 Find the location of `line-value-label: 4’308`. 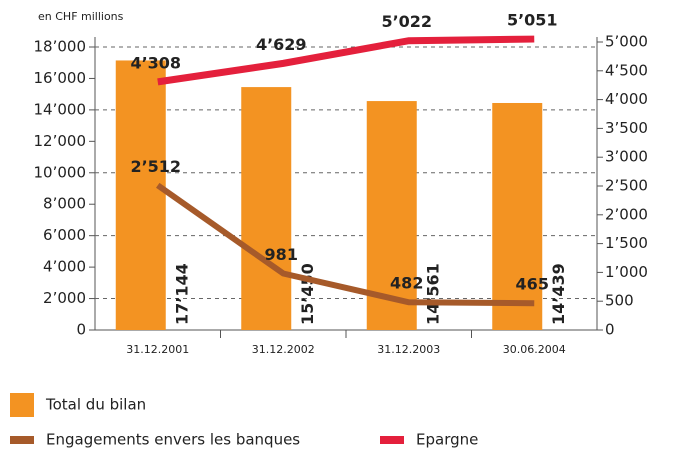

line-value-label: 4’308 is located at coordinates (155, 62).